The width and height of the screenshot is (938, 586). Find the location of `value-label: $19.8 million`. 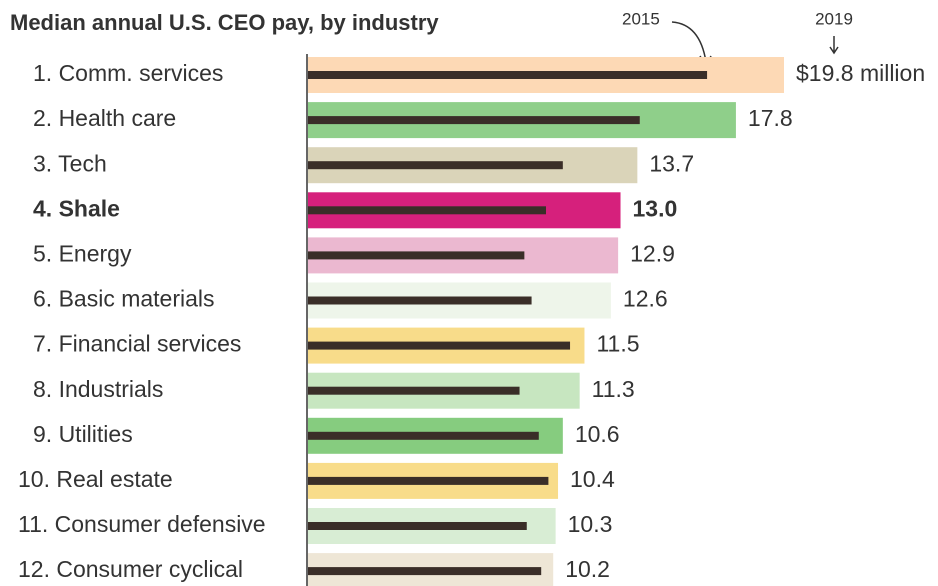

value-label: $19.8 million is located at coordinates (860, 73).